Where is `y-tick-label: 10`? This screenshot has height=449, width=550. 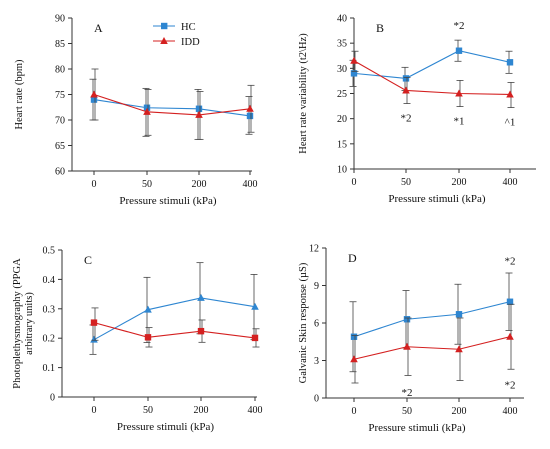
y-tick-label: 10 is located at coordinates (342, 170).